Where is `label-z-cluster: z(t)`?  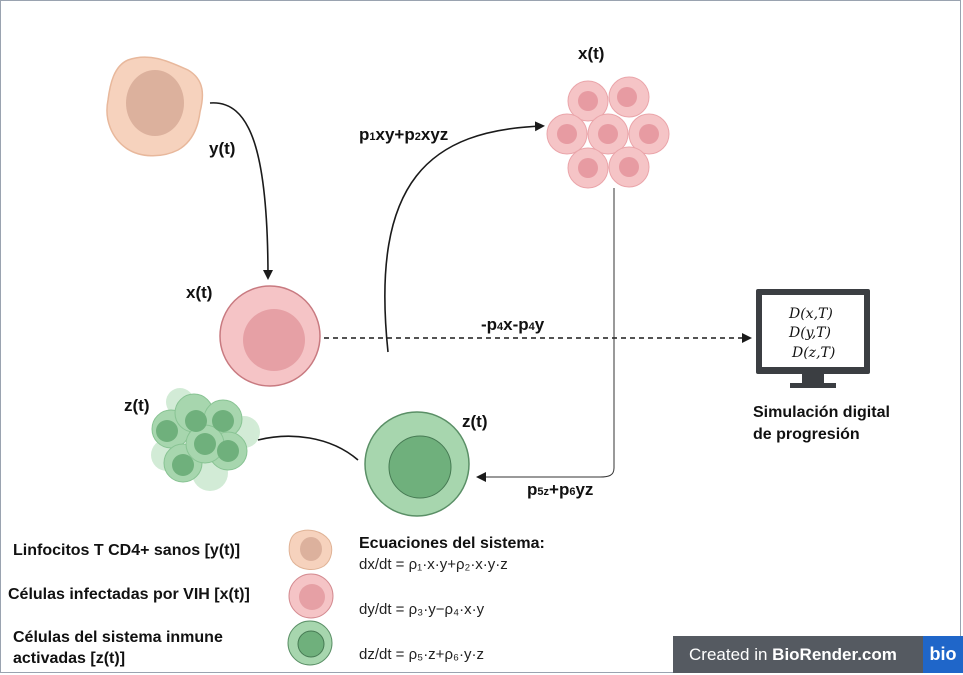 label-z-cluster: z(t) is located at coordinates (137, 405).